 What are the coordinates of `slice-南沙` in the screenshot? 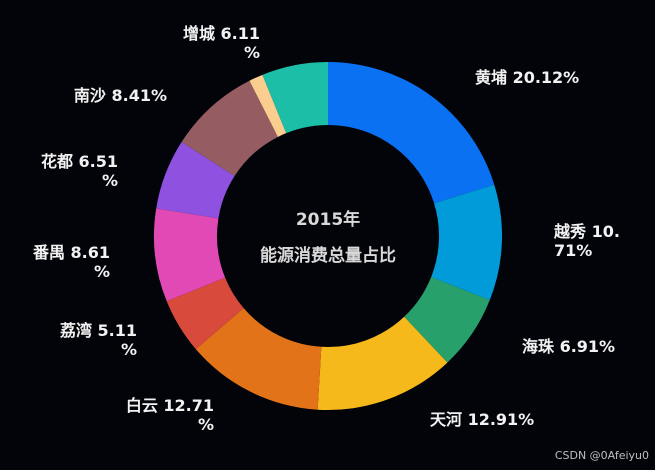 It's located at (229, 128).